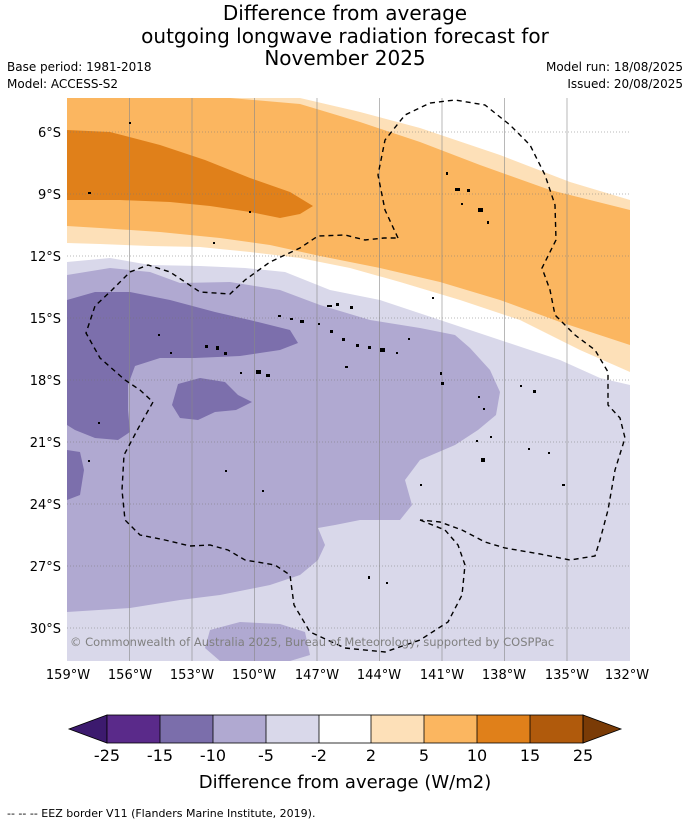  I want to click on lon-label-156w: 156°W, so click(130, 675).